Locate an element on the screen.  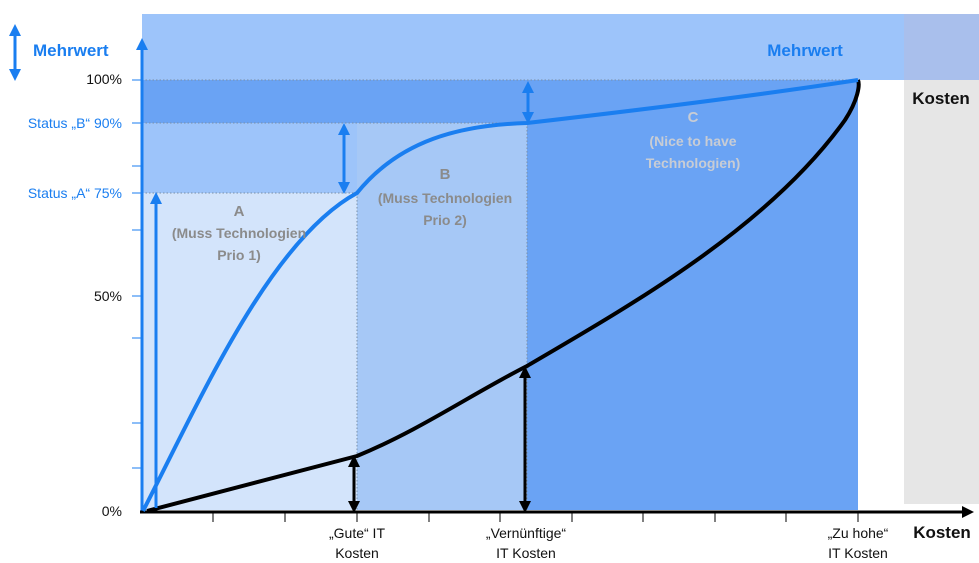
mehrwert-band is located at coordinates (523, 47).